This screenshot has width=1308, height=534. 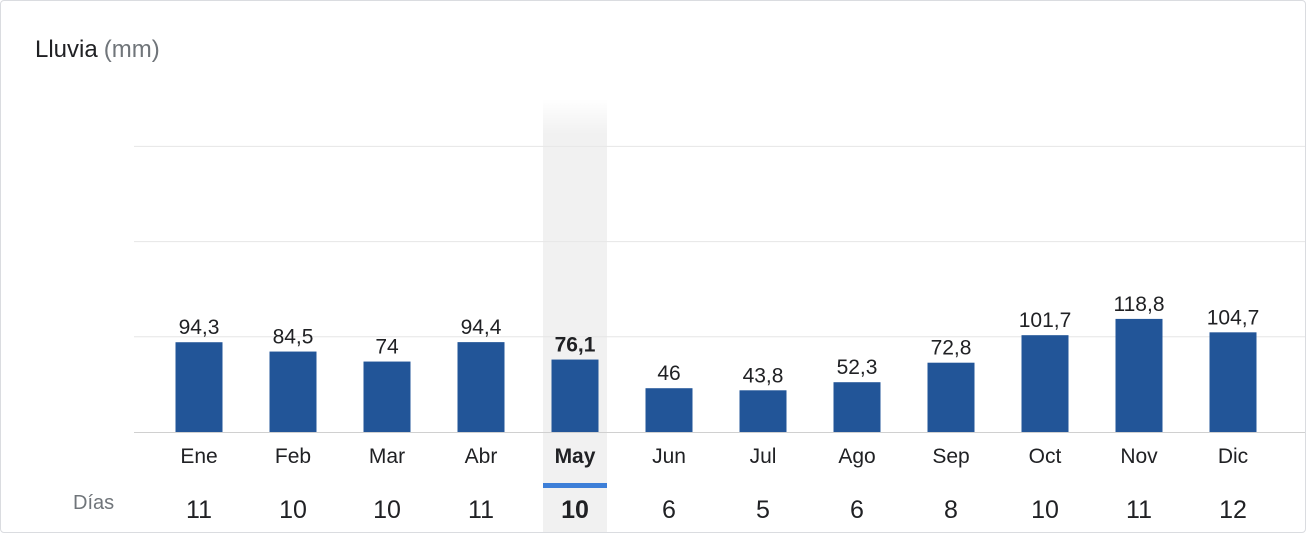 I want to click on bar-value-label: 94,4, so click(x=481, y=327).